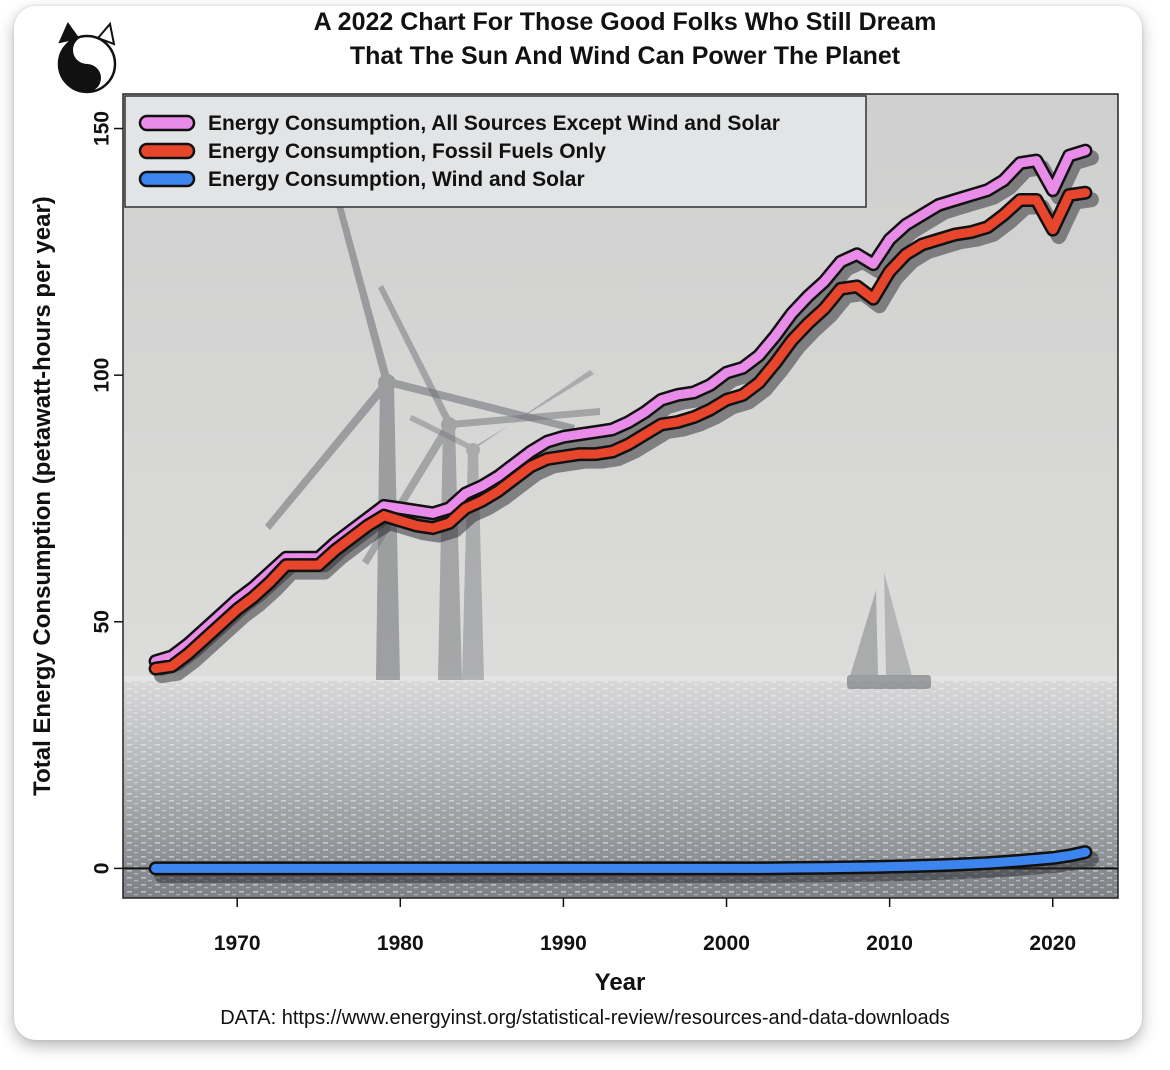  What do you see at coordinates (361, 179) in the screenshot?
I see `legend-item-wind-and-solar: Energy Consumption, Wind and Solar` at bounding box center [361, 179].